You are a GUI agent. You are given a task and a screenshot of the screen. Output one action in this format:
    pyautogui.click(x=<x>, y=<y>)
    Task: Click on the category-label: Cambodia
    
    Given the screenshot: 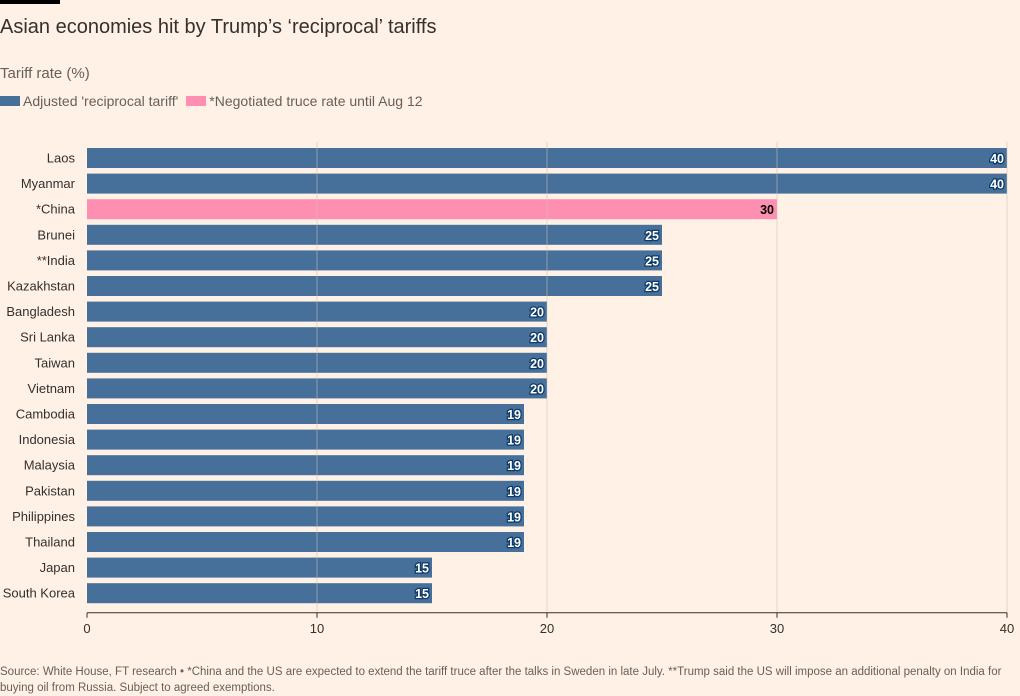 What is the action you would take?
    pyautogui.click(x=46, y=414)
    